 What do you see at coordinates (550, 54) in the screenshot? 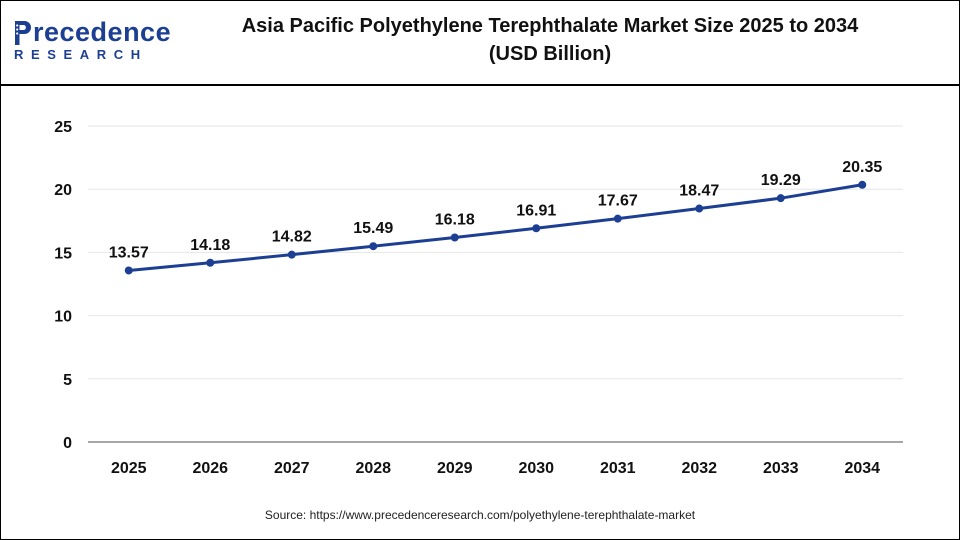
I see `chart-title-unit: (USD Billion)` at bounding box center [550, 54].